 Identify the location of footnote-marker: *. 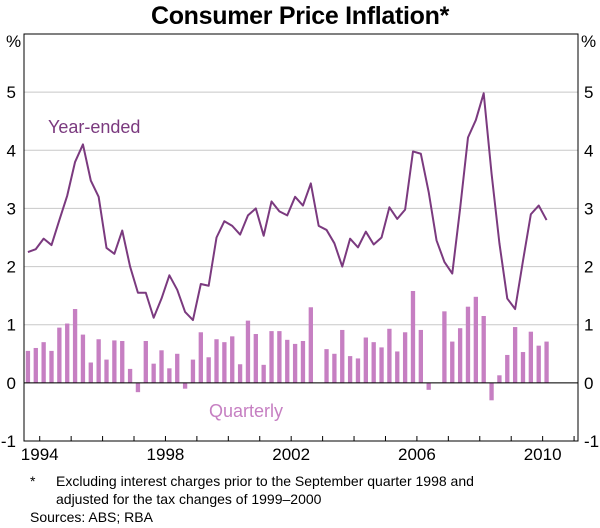
(33, 481).